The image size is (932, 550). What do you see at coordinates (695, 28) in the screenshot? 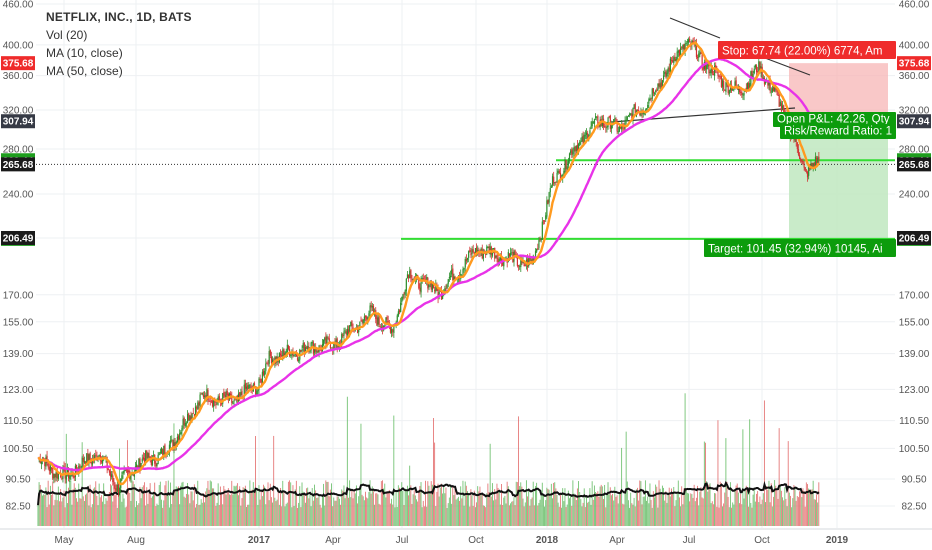
I see `trendline` at bounding box center [695, 28].